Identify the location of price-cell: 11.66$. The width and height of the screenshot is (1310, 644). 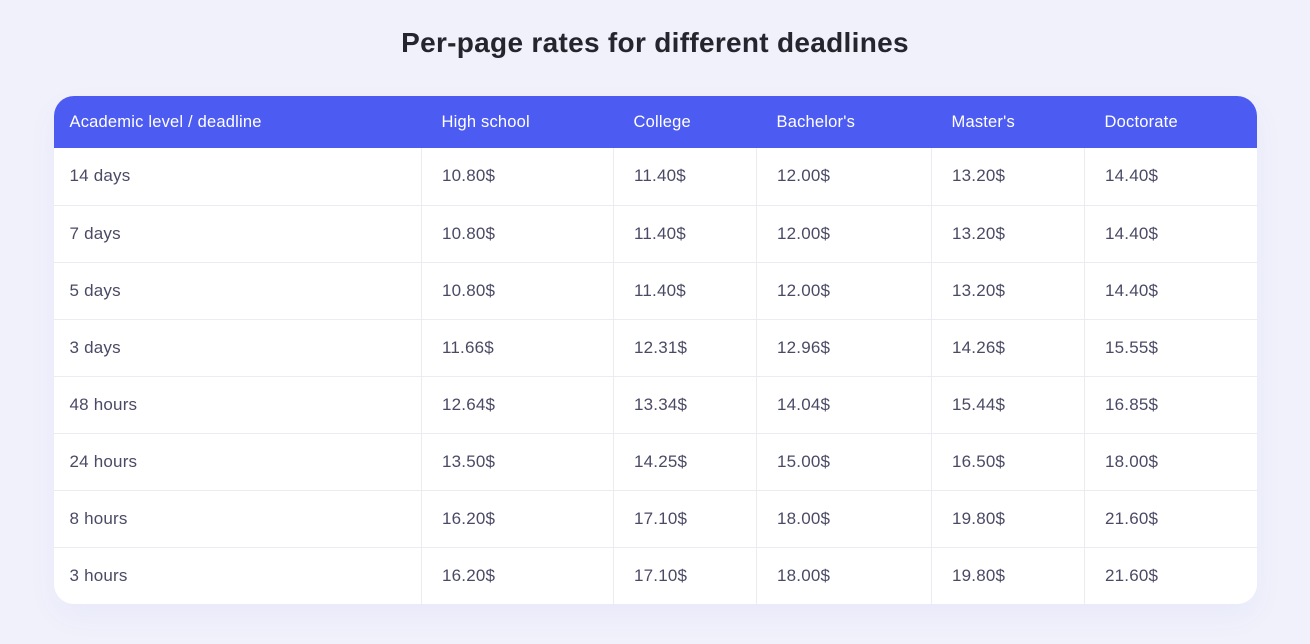
(517, 348).